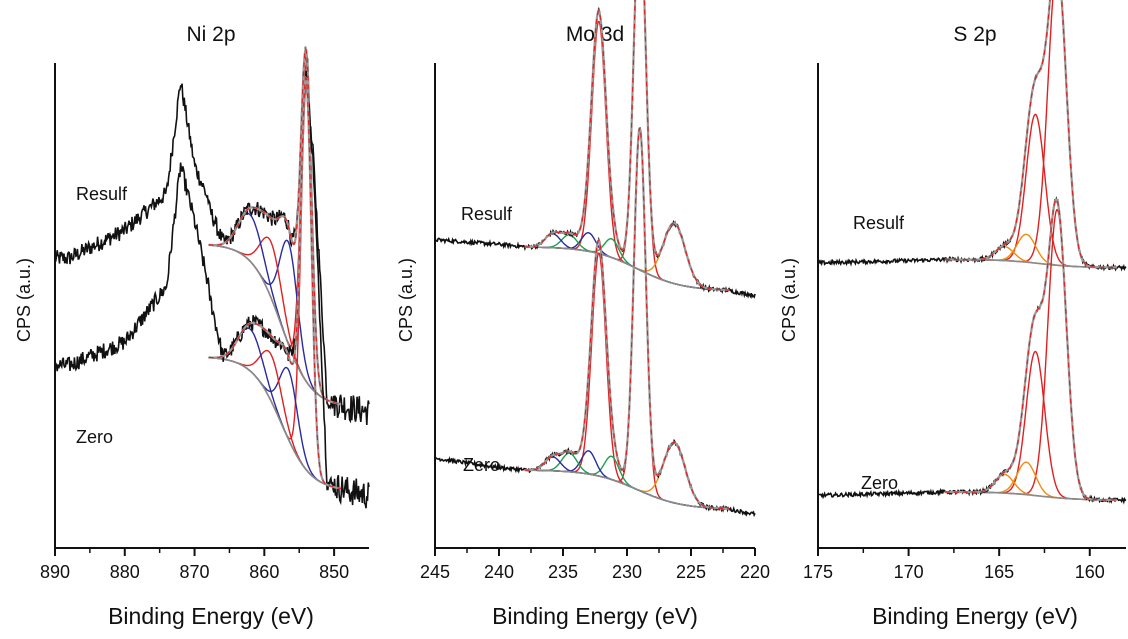 The height and width of the screenshot is (639, 1128). What do you see at coordinates (1090, 572) in the screenshot?
I see `x-tick-label: 160` at bounding box center [1090, 572].